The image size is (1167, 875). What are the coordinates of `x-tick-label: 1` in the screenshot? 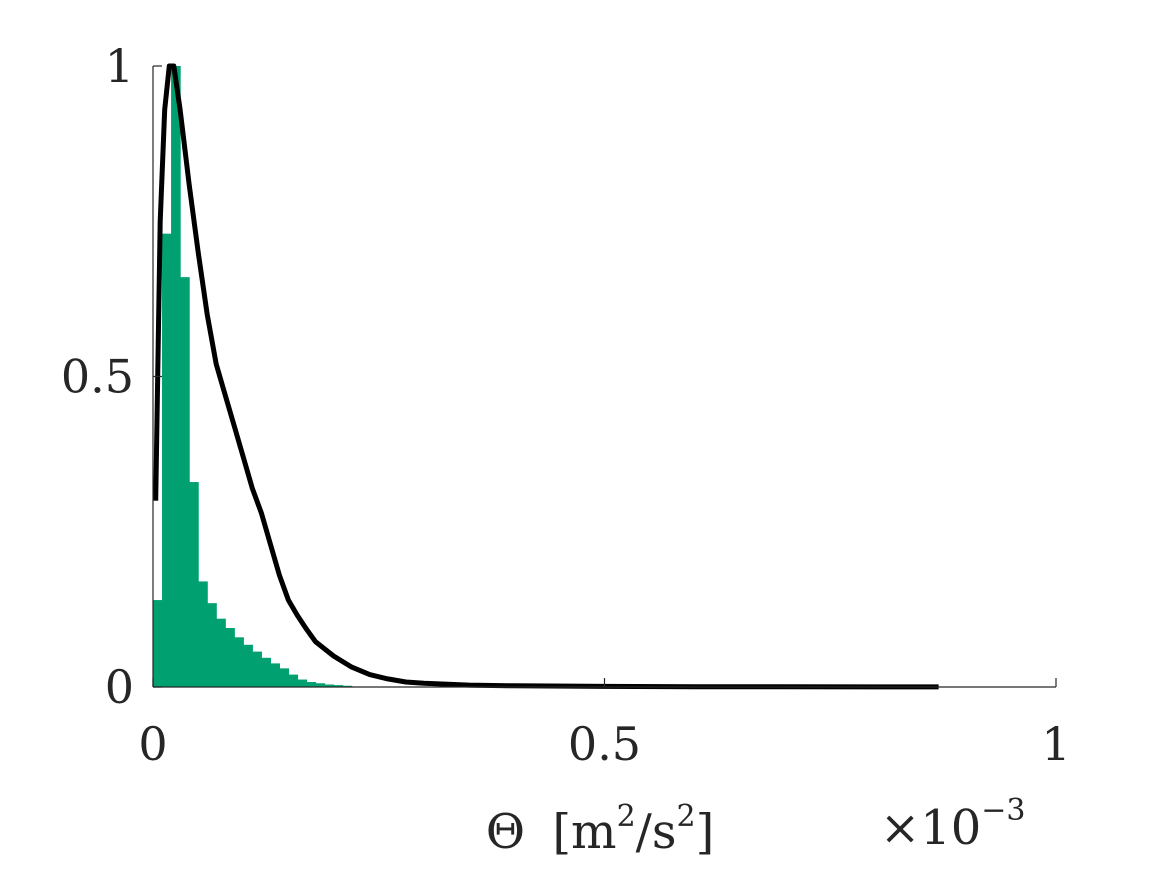 It's located at (1055, 744).